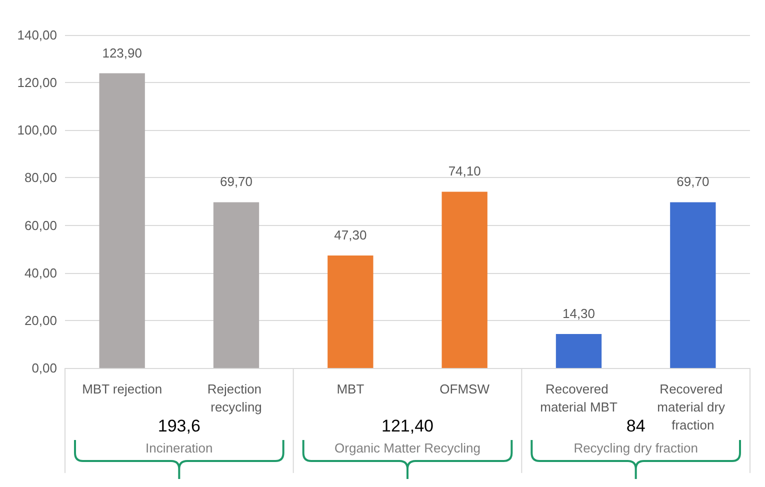 This screenshot has width=765, height=487. I want to click on y-tick-label: 100,00, so click(37, 130).